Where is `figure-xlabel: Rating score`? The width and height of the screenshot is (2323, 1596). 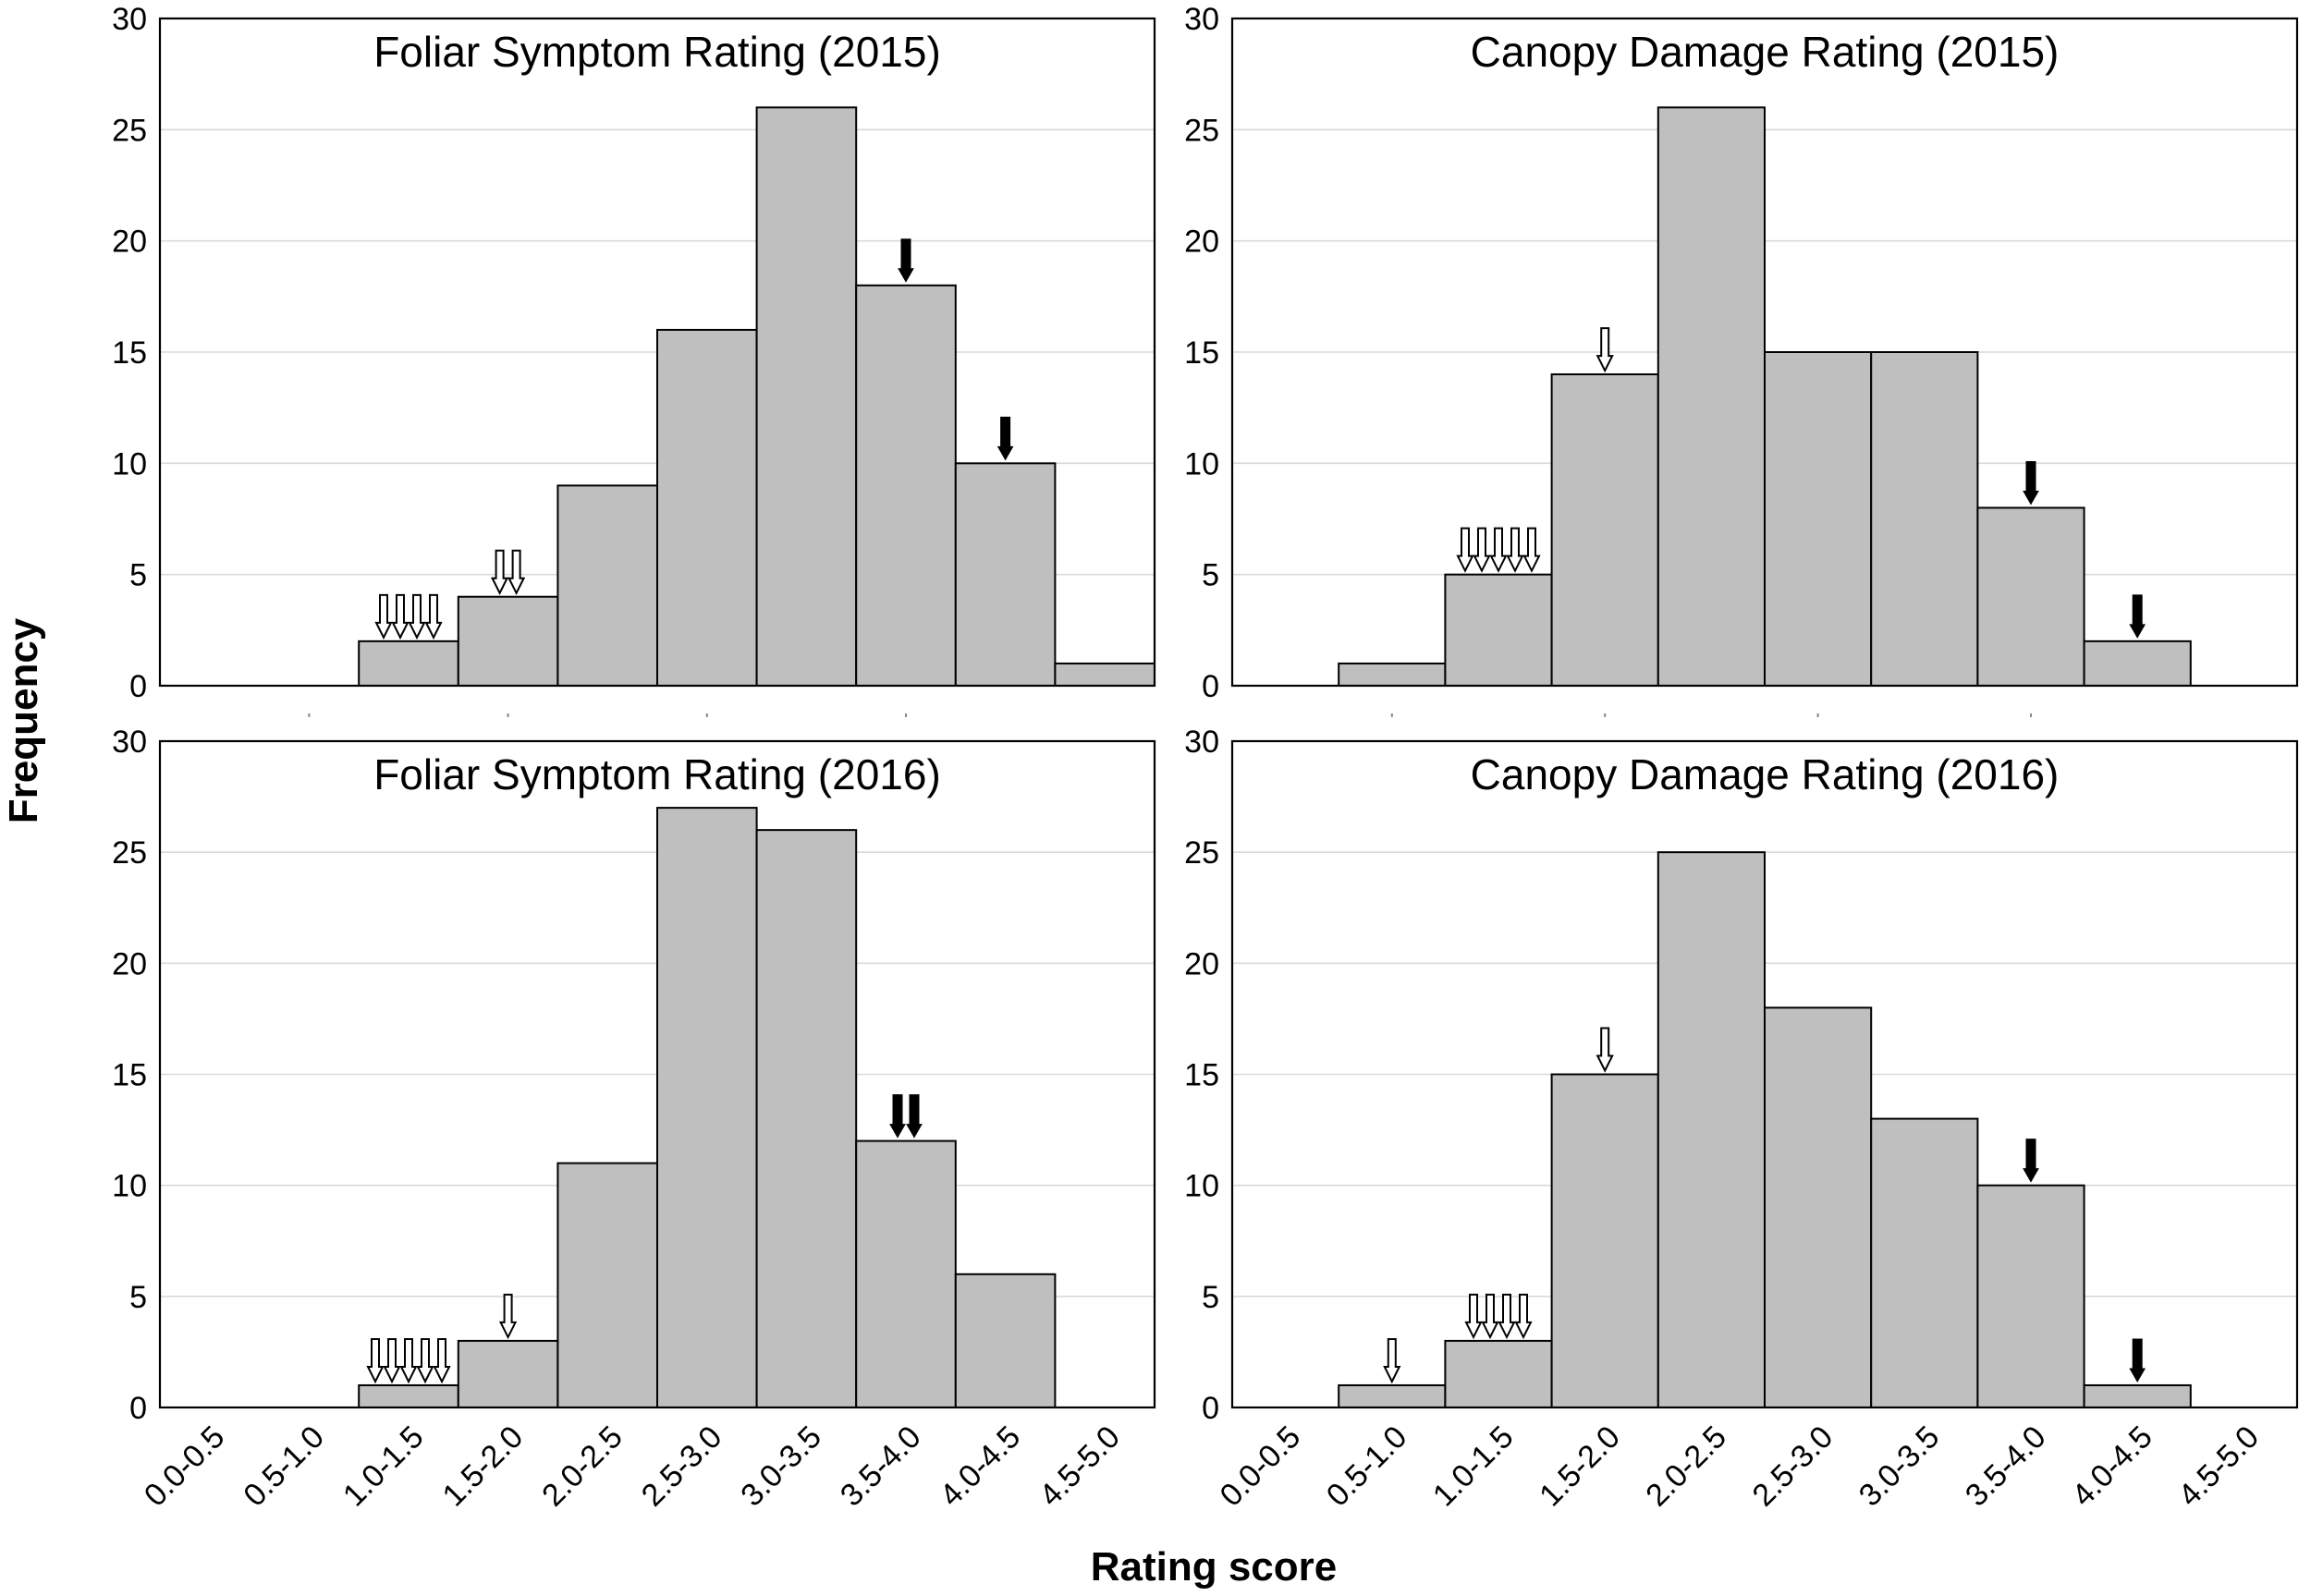 figure-xlabel: Rating score is located at coordinates (1215, 1567).